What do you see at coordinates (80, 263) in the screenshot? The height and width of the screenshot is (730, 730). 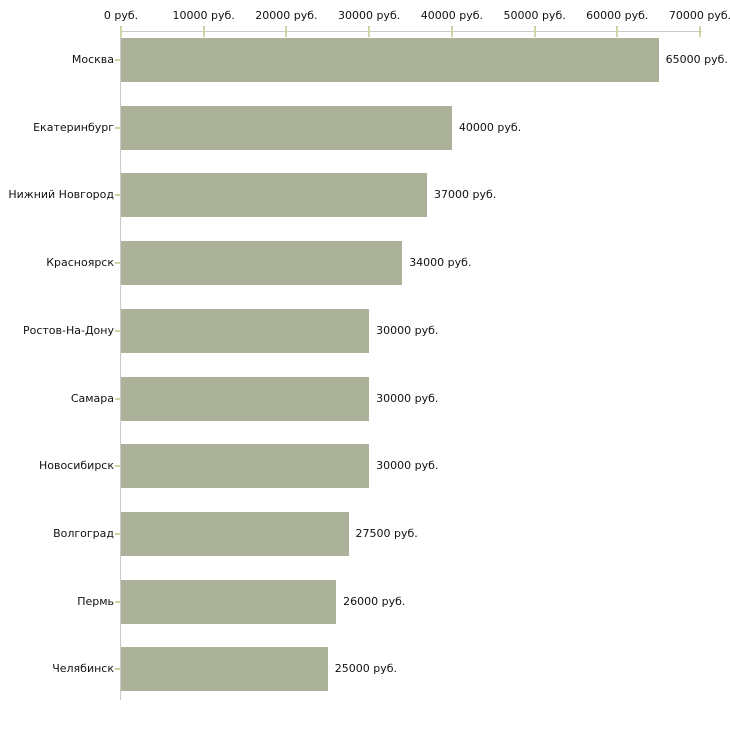 I see `category-label: Красноярск` at bounding box center [80, 263].